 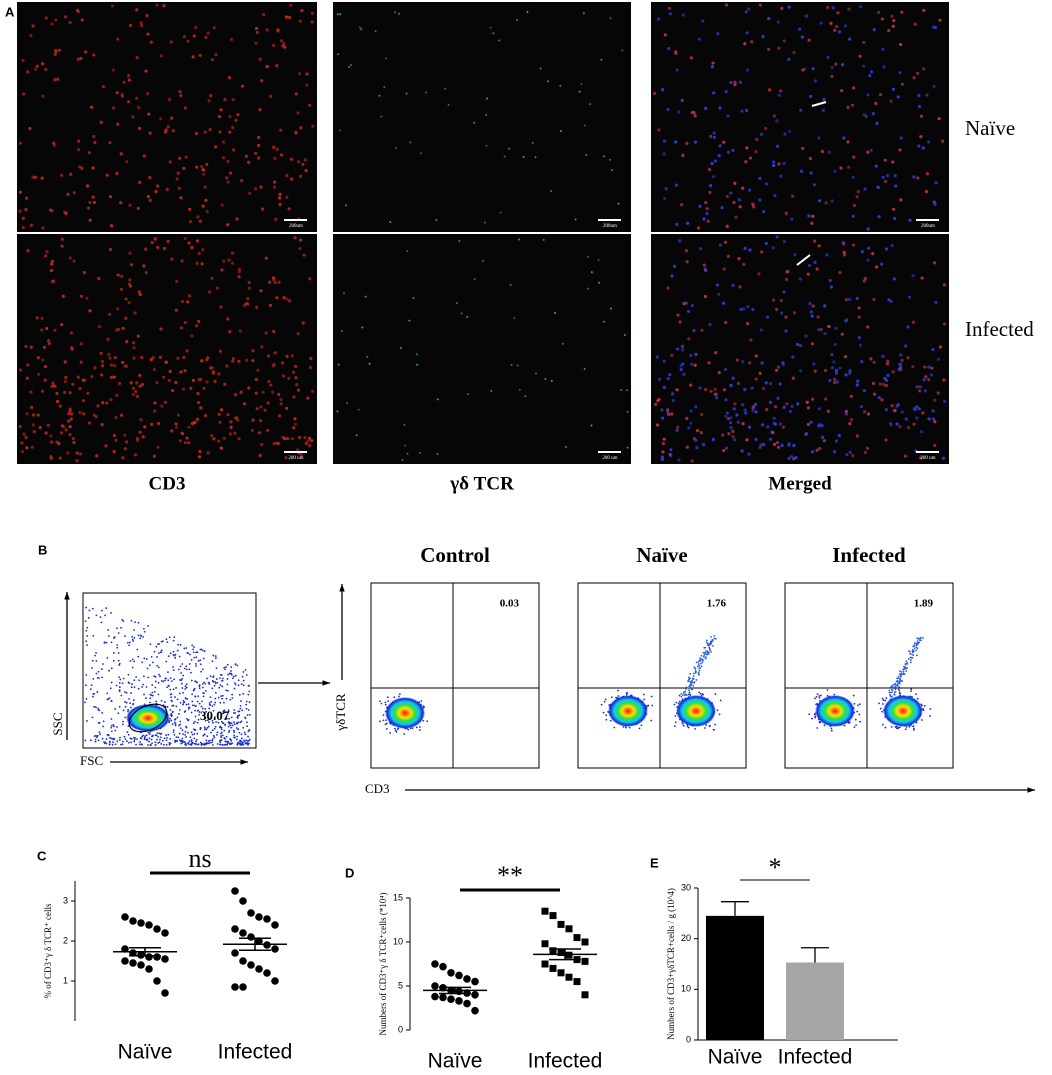 What do you see at coordinates (671, 964) in the screenshot?
I see `y-axis-label: Numbers of CD3+γδTCR+cells / g (10^4)` at bounding box center [671, 964].